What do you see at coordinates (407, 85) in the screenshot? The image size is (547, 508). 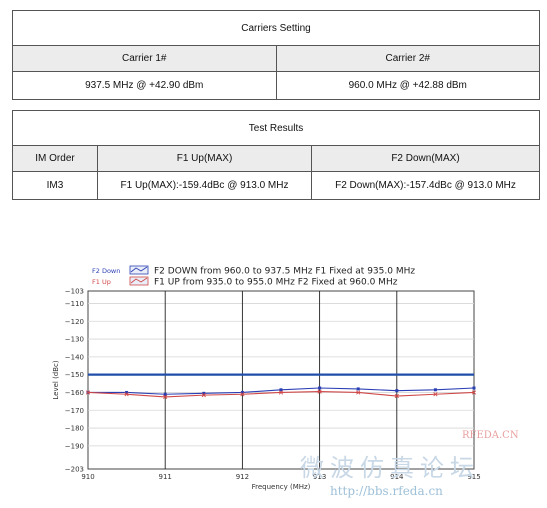 I see `carrier2-value: 960.0 MHz @ +42.88 dBm` at bounding box center [407, 85].